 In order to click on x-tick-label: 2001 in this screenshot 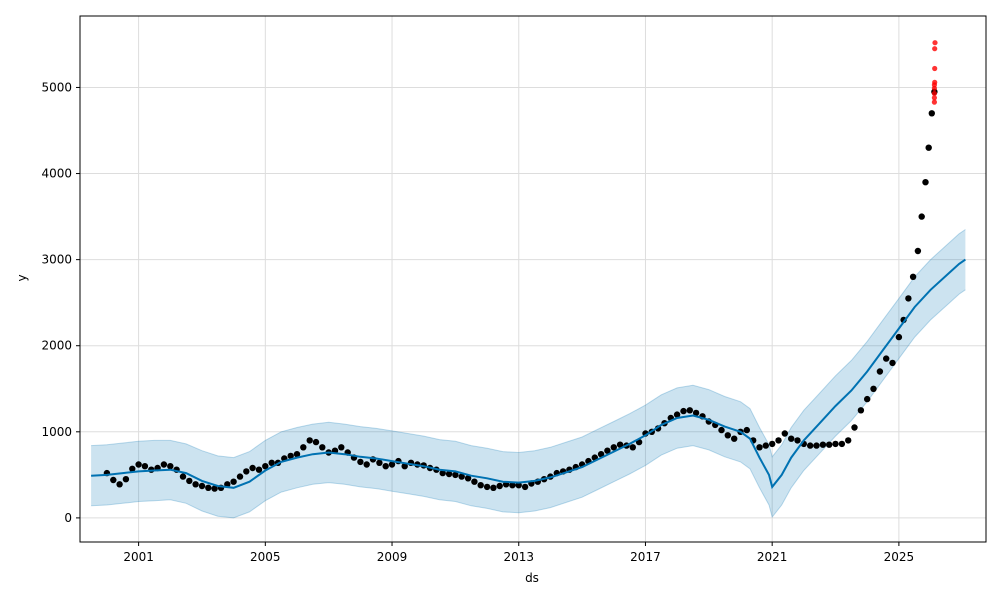, I will do `click(138, 557)`.